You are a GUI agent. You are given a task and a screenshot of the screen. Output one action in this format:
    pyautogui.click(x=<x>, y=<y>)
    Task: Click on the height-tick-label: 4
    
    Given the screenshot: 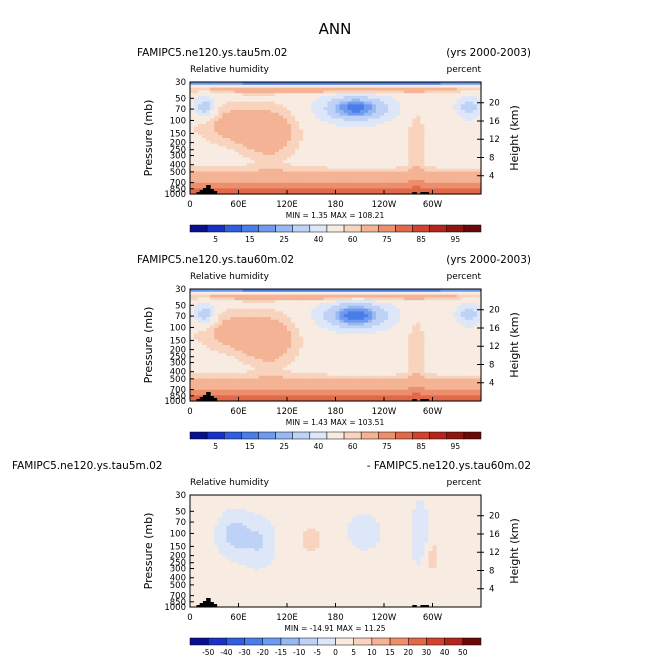 What is the action you would take?
    pyautogui.click(x=491, y=177)
    